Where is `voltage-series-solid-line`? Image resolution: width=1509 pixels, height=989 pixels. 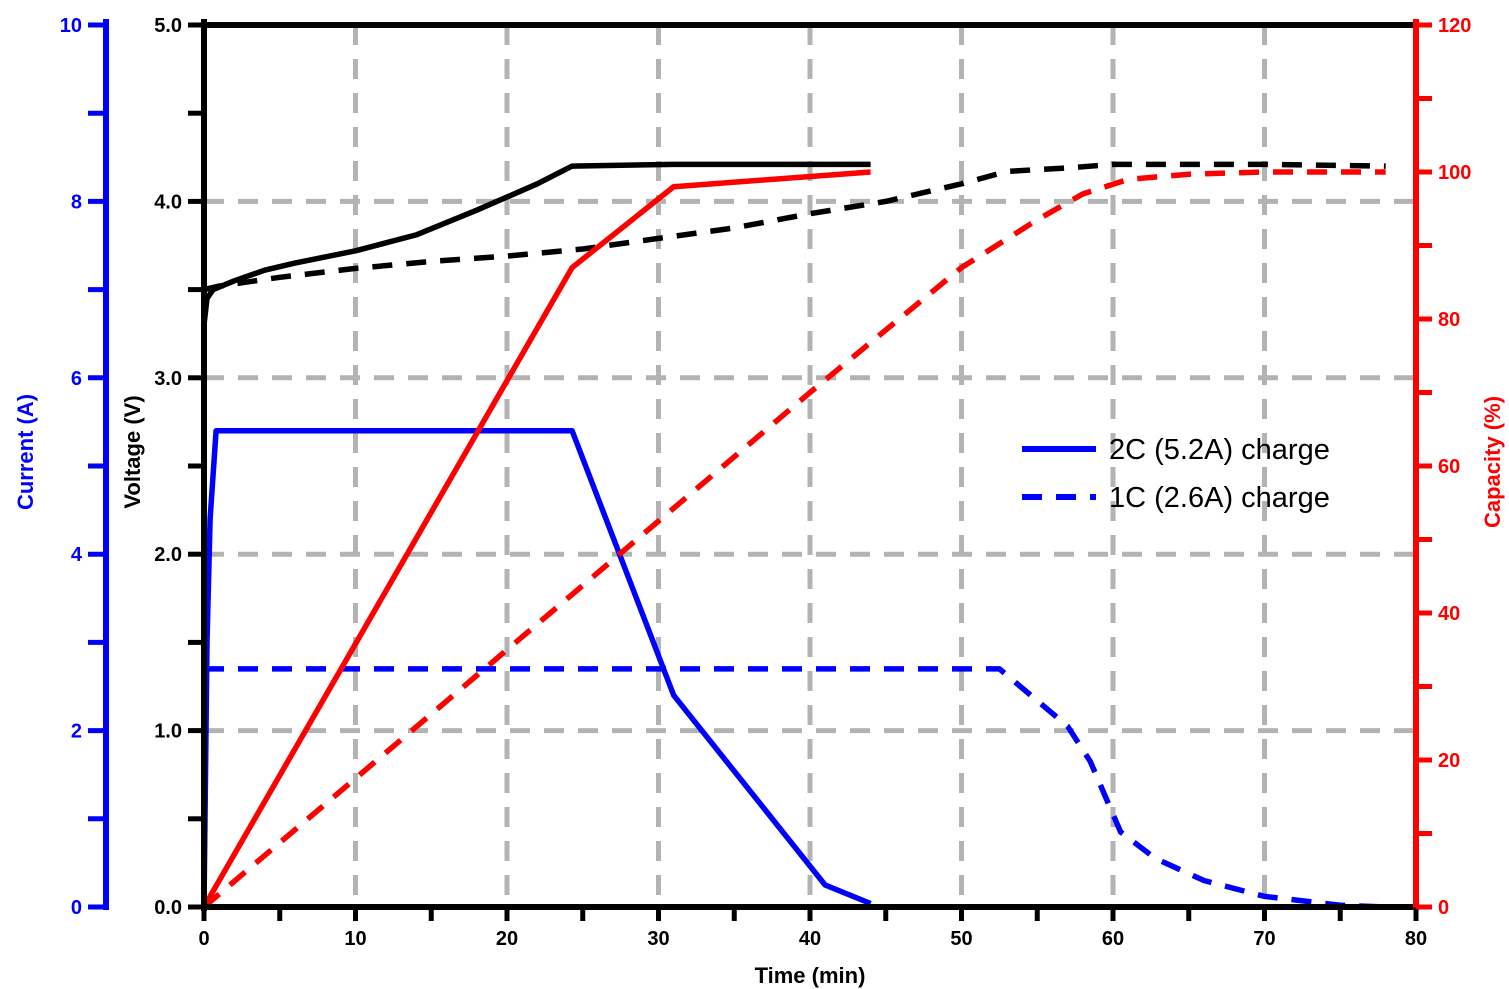
voltage-series-solid-line is located at coordinates (536, 243).